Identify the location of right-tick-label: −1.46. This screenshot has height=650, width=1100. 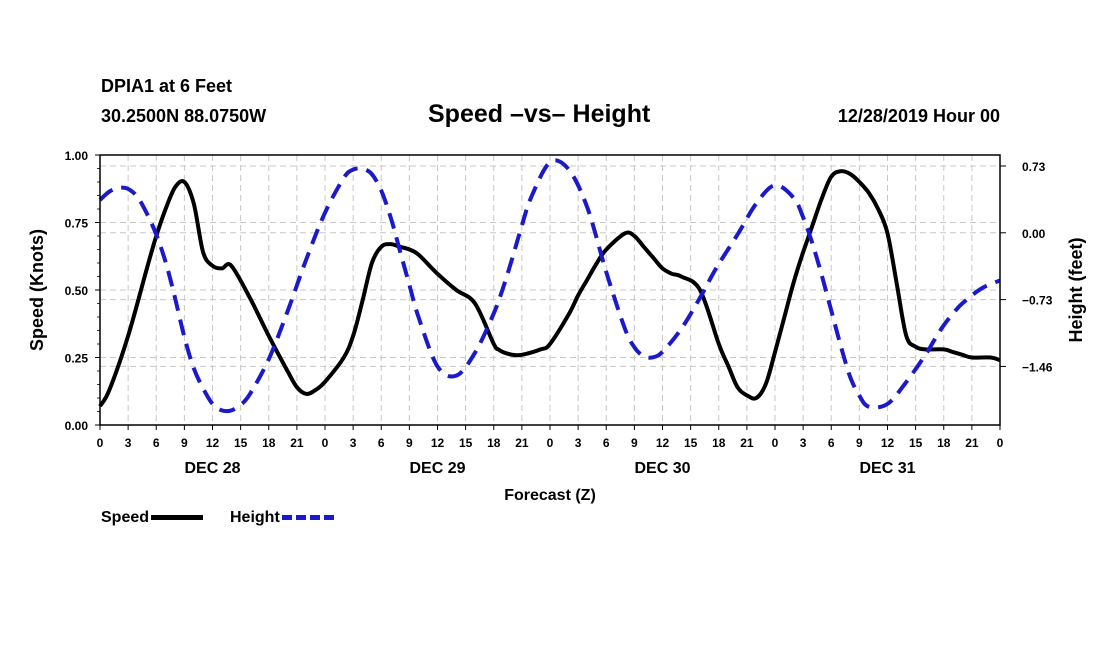
(1037, 367).